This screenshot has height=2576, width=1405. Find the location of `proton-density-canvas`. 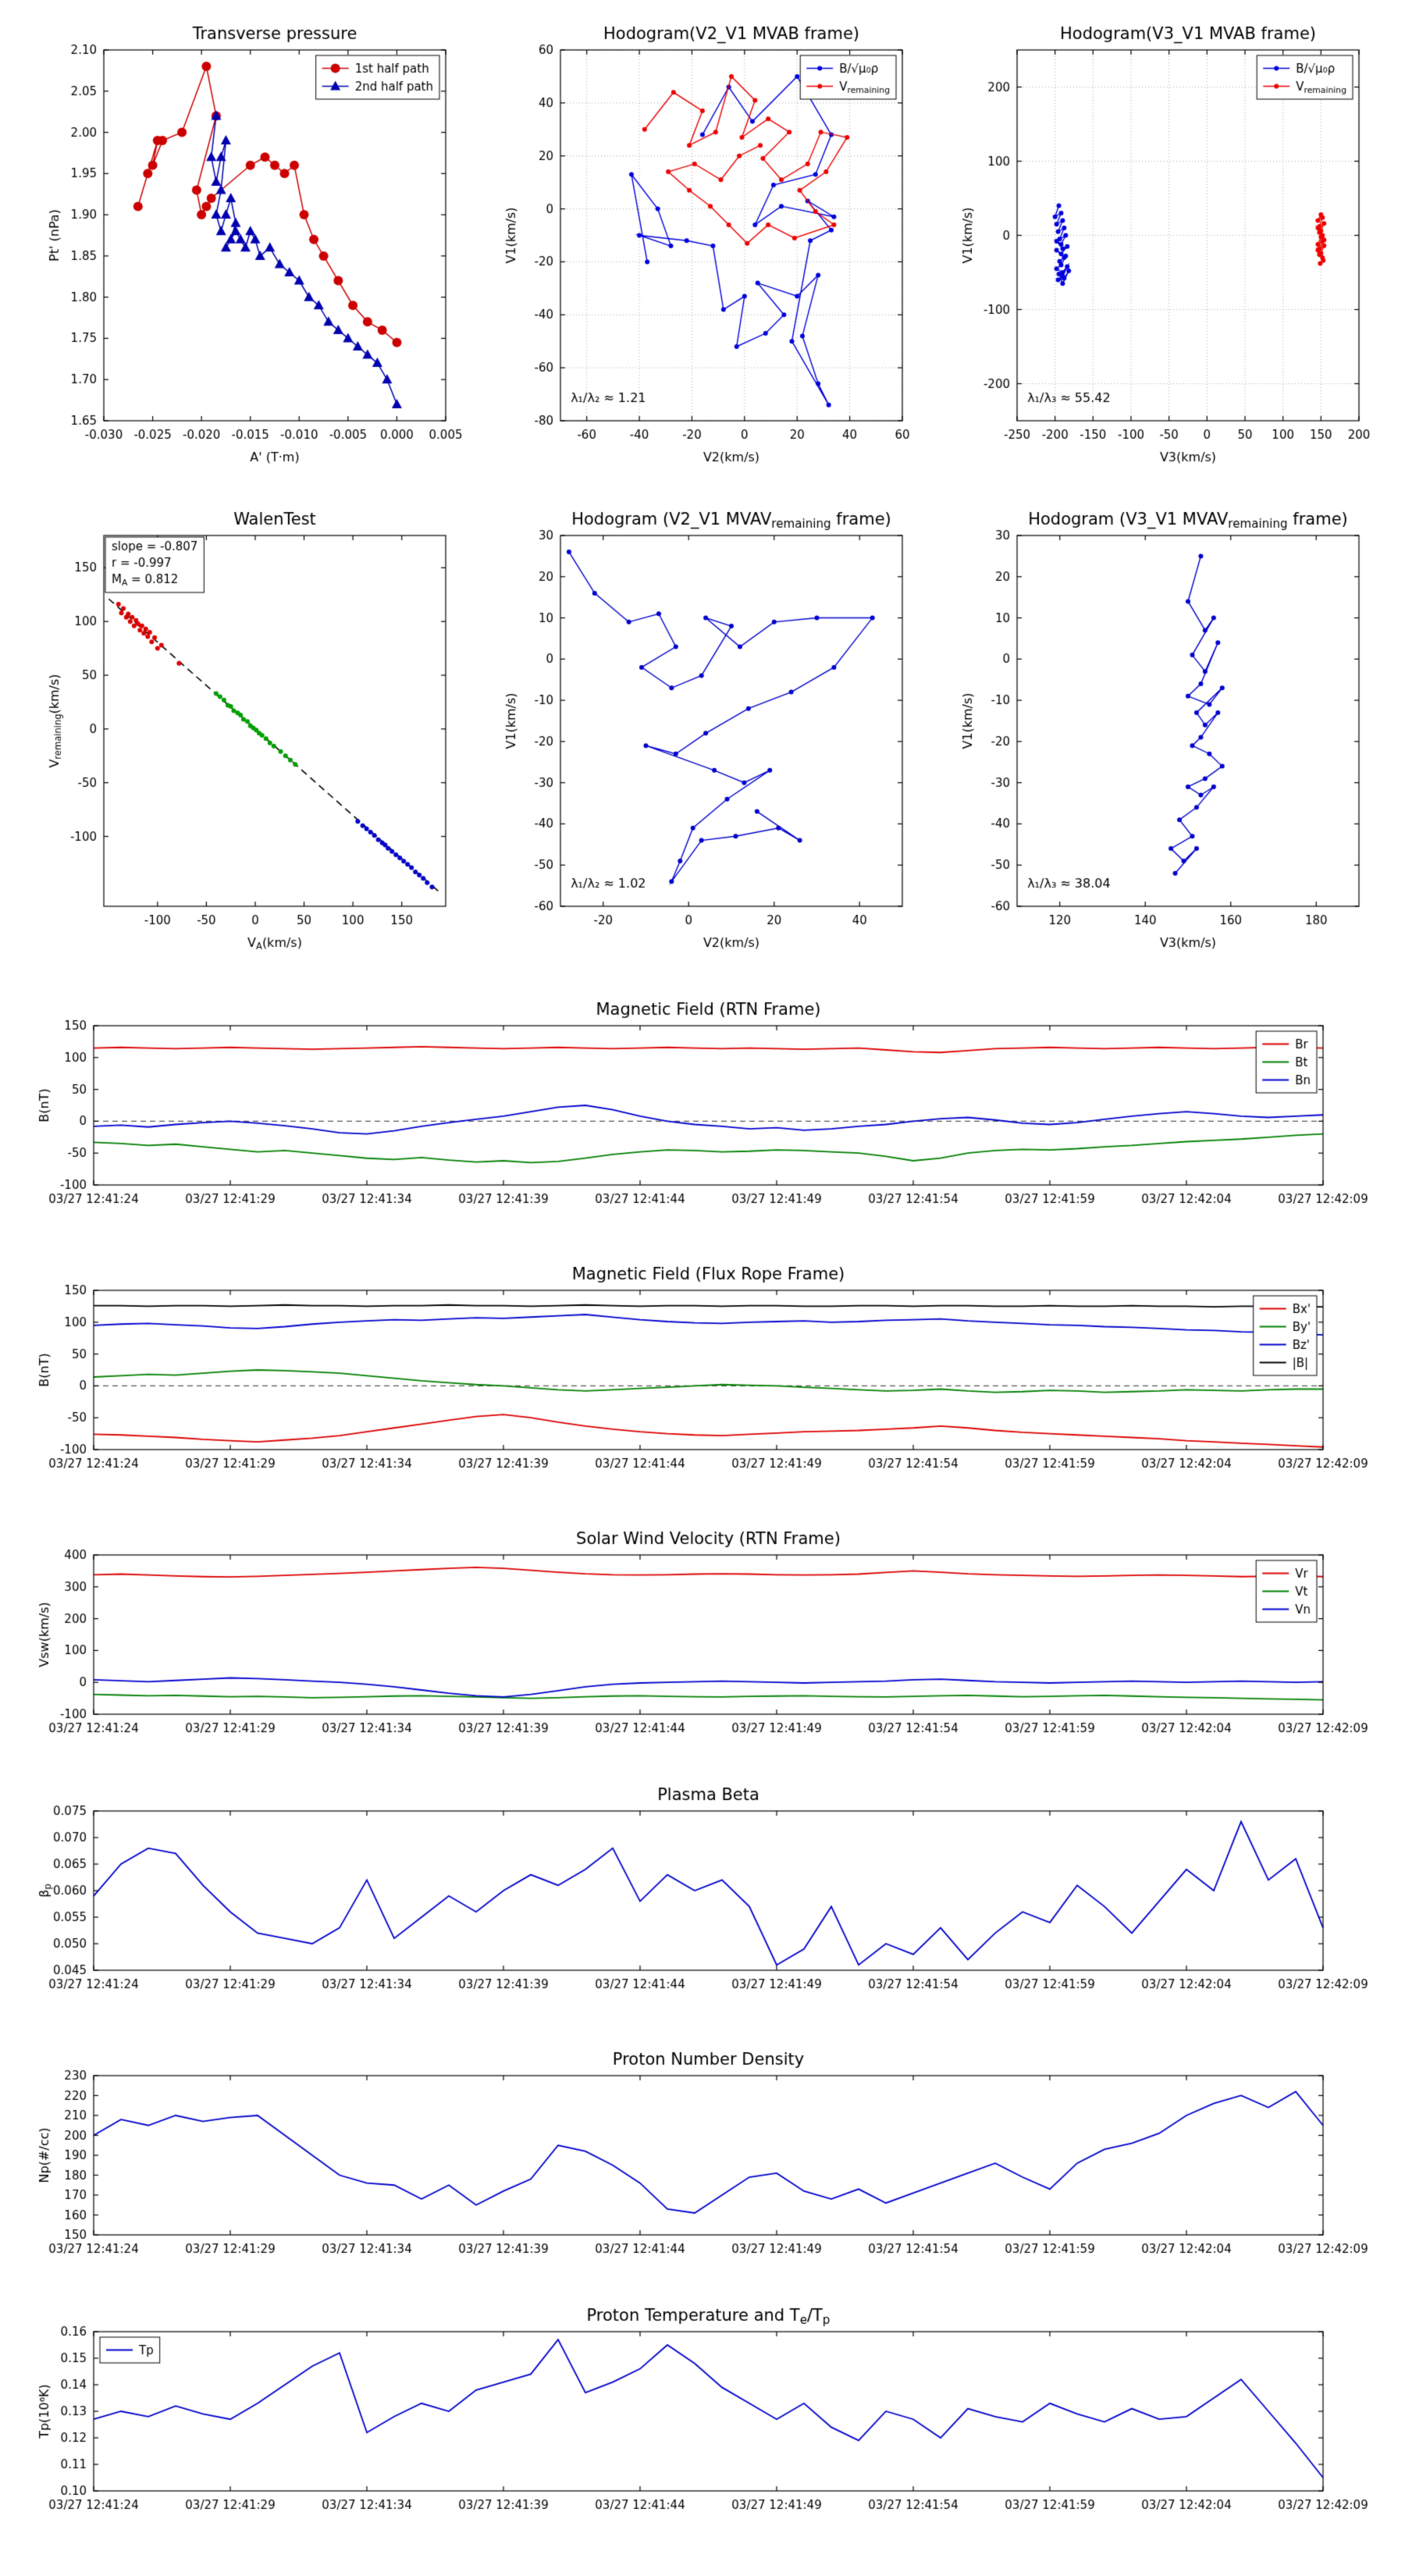

proton-density-canvas is located at coordinates (703, 2158).